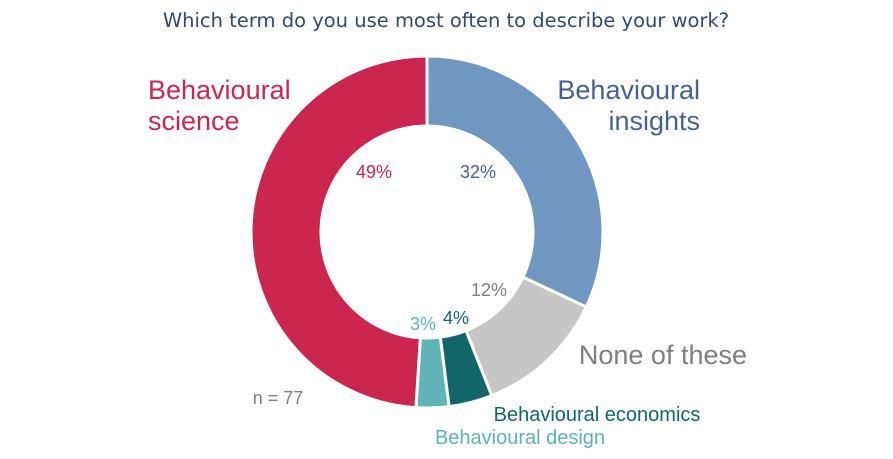  I want to click on pct-label-behavioural-insights: 32%, so click(478, 172).